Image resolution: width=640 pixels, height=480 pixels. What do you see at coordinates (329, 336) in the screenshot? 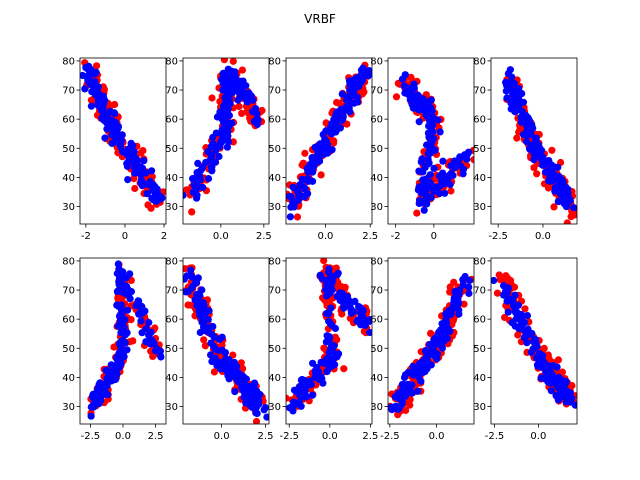
I see `points-r2c3` at bounding box center [329, 336].